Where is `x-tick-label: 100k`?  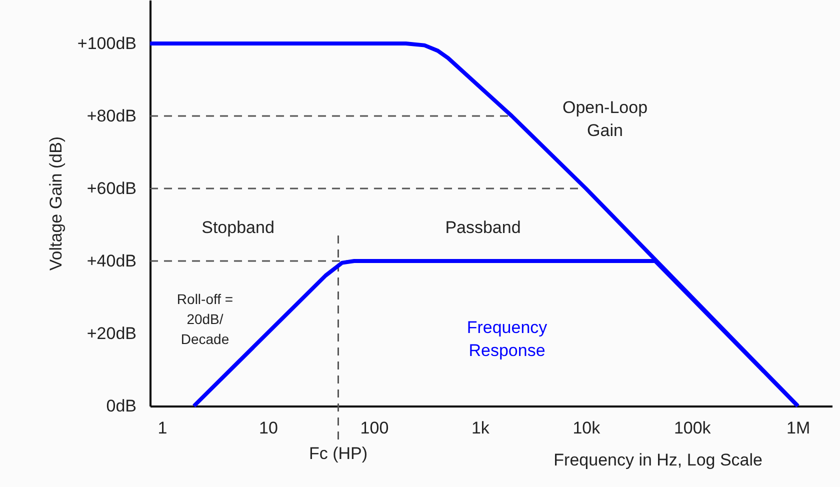 x-tick-label: 100k is located at coordinates (693, 428).